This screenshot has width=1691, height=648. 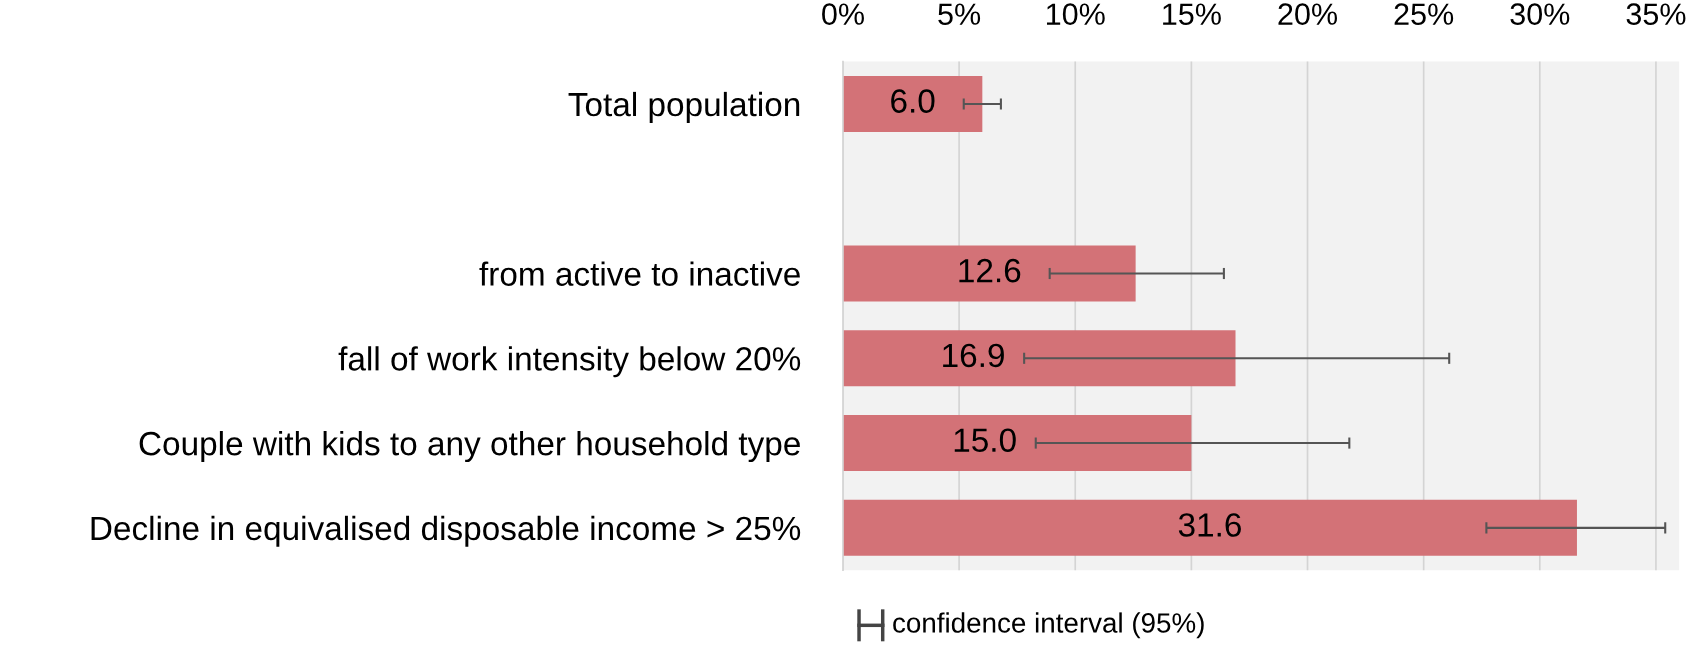 I want to click on y-tick-label: Decline in equivalised disposable income > 25%, so click(x=446, y=531).